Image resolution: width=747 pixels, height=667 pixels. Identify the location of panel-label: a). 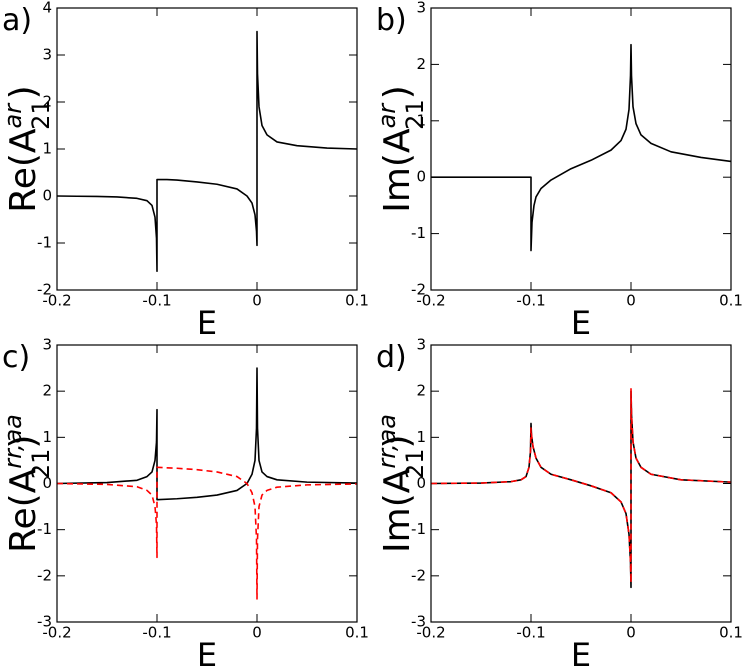
(17, 20).